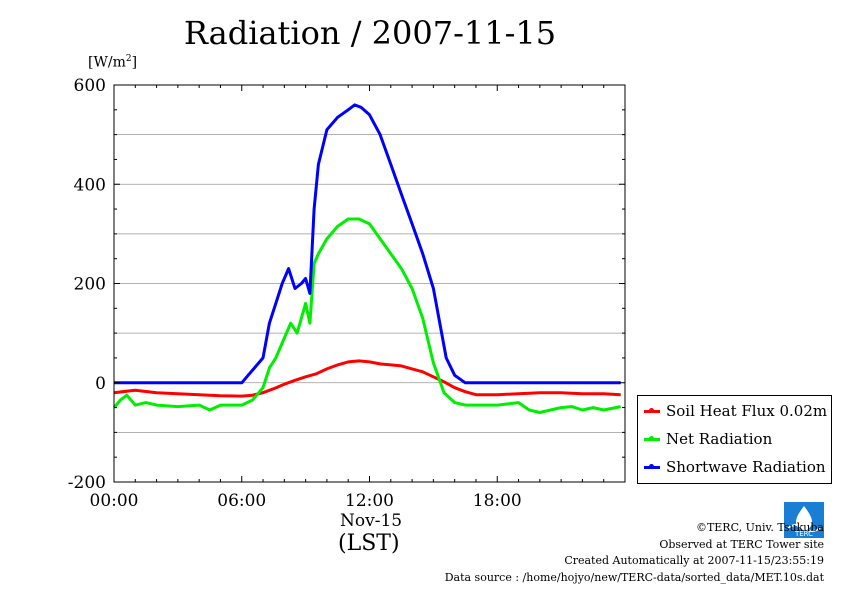  Describe the element at coordinates (100, 384) in the screenshot. I see `y-tick-label: 0` at that location.